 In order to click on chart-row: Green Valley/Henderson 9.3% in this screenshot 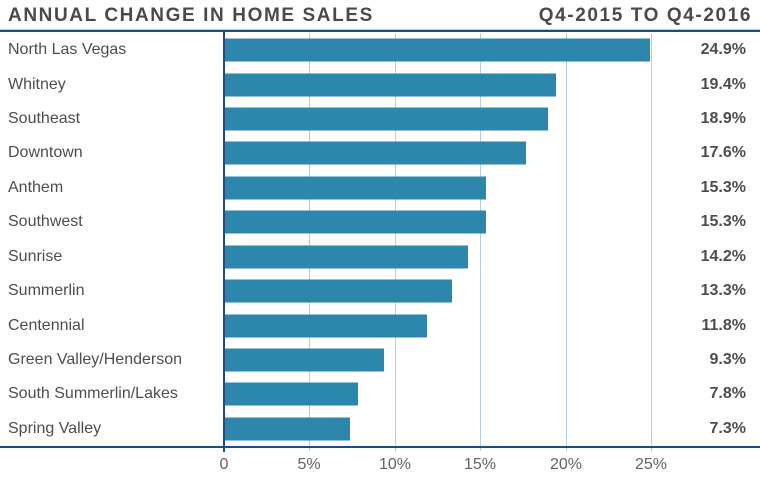, I will do `click(380, 360)`.